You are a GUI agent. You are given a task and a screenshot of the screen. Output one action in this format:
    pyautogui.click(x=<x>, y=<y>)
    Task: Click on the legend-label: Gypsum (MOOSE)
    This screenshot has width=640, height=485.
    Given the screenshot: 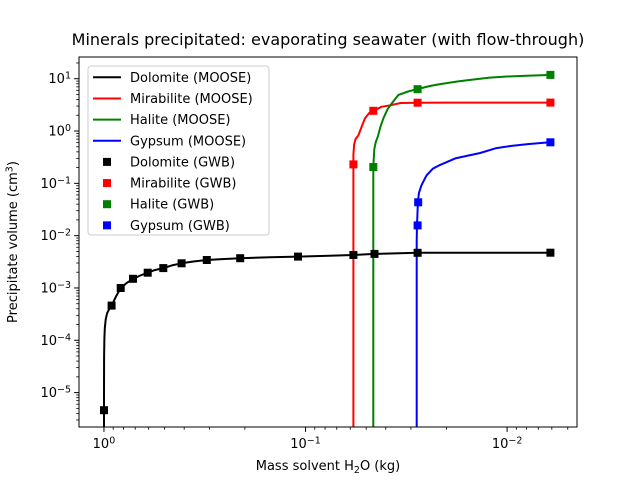 What is the action you would take?
    pyautogui.click(x=188, y=141)
    